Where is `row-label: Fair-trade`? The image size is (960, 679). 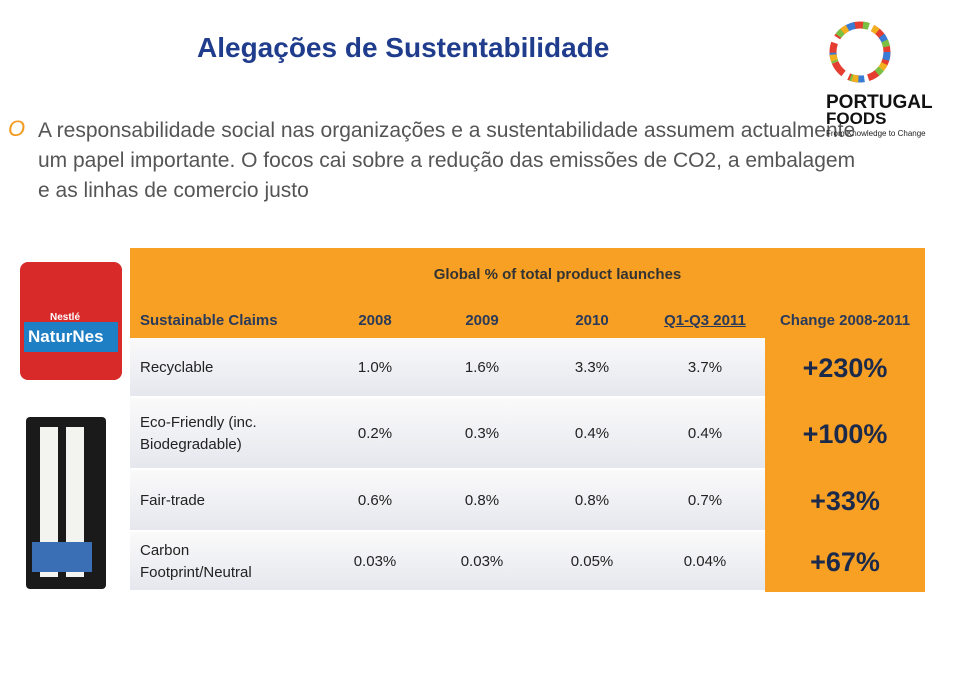 row-label: Fair-trade is located at coordinates (173, 500).